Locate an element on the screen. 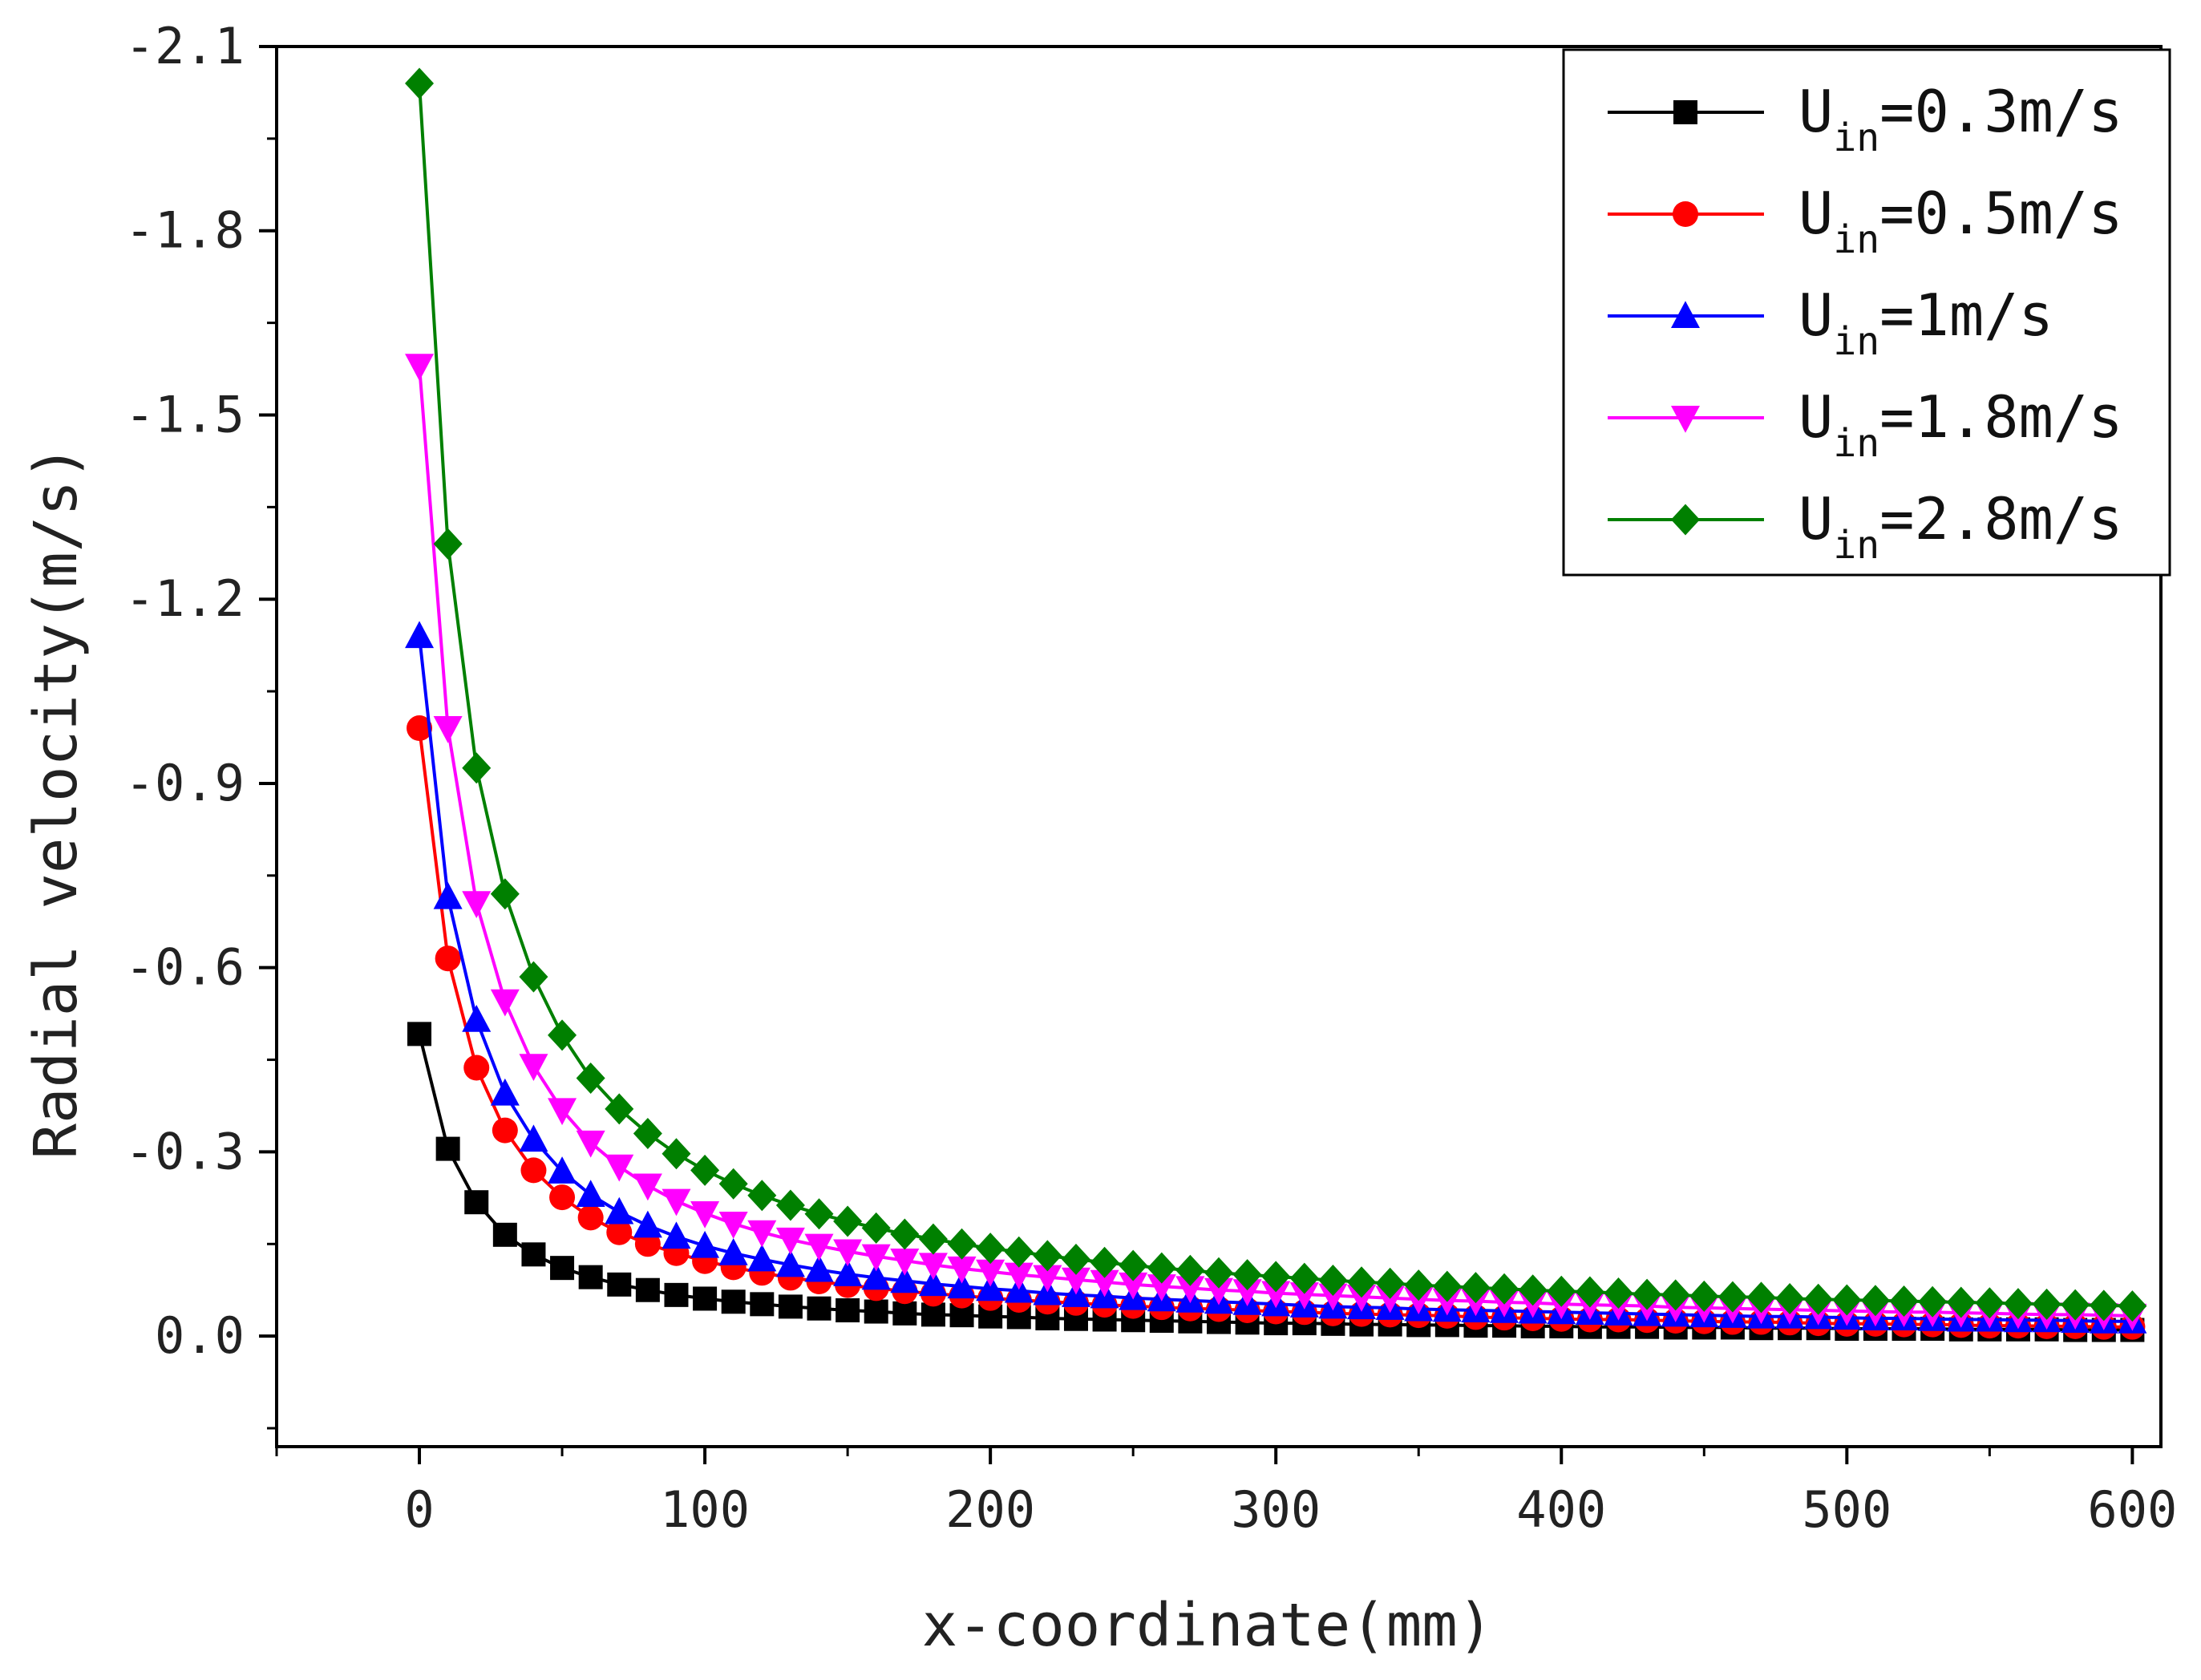  y-tick-label: -2.1 is located at coordinates (185, 46).